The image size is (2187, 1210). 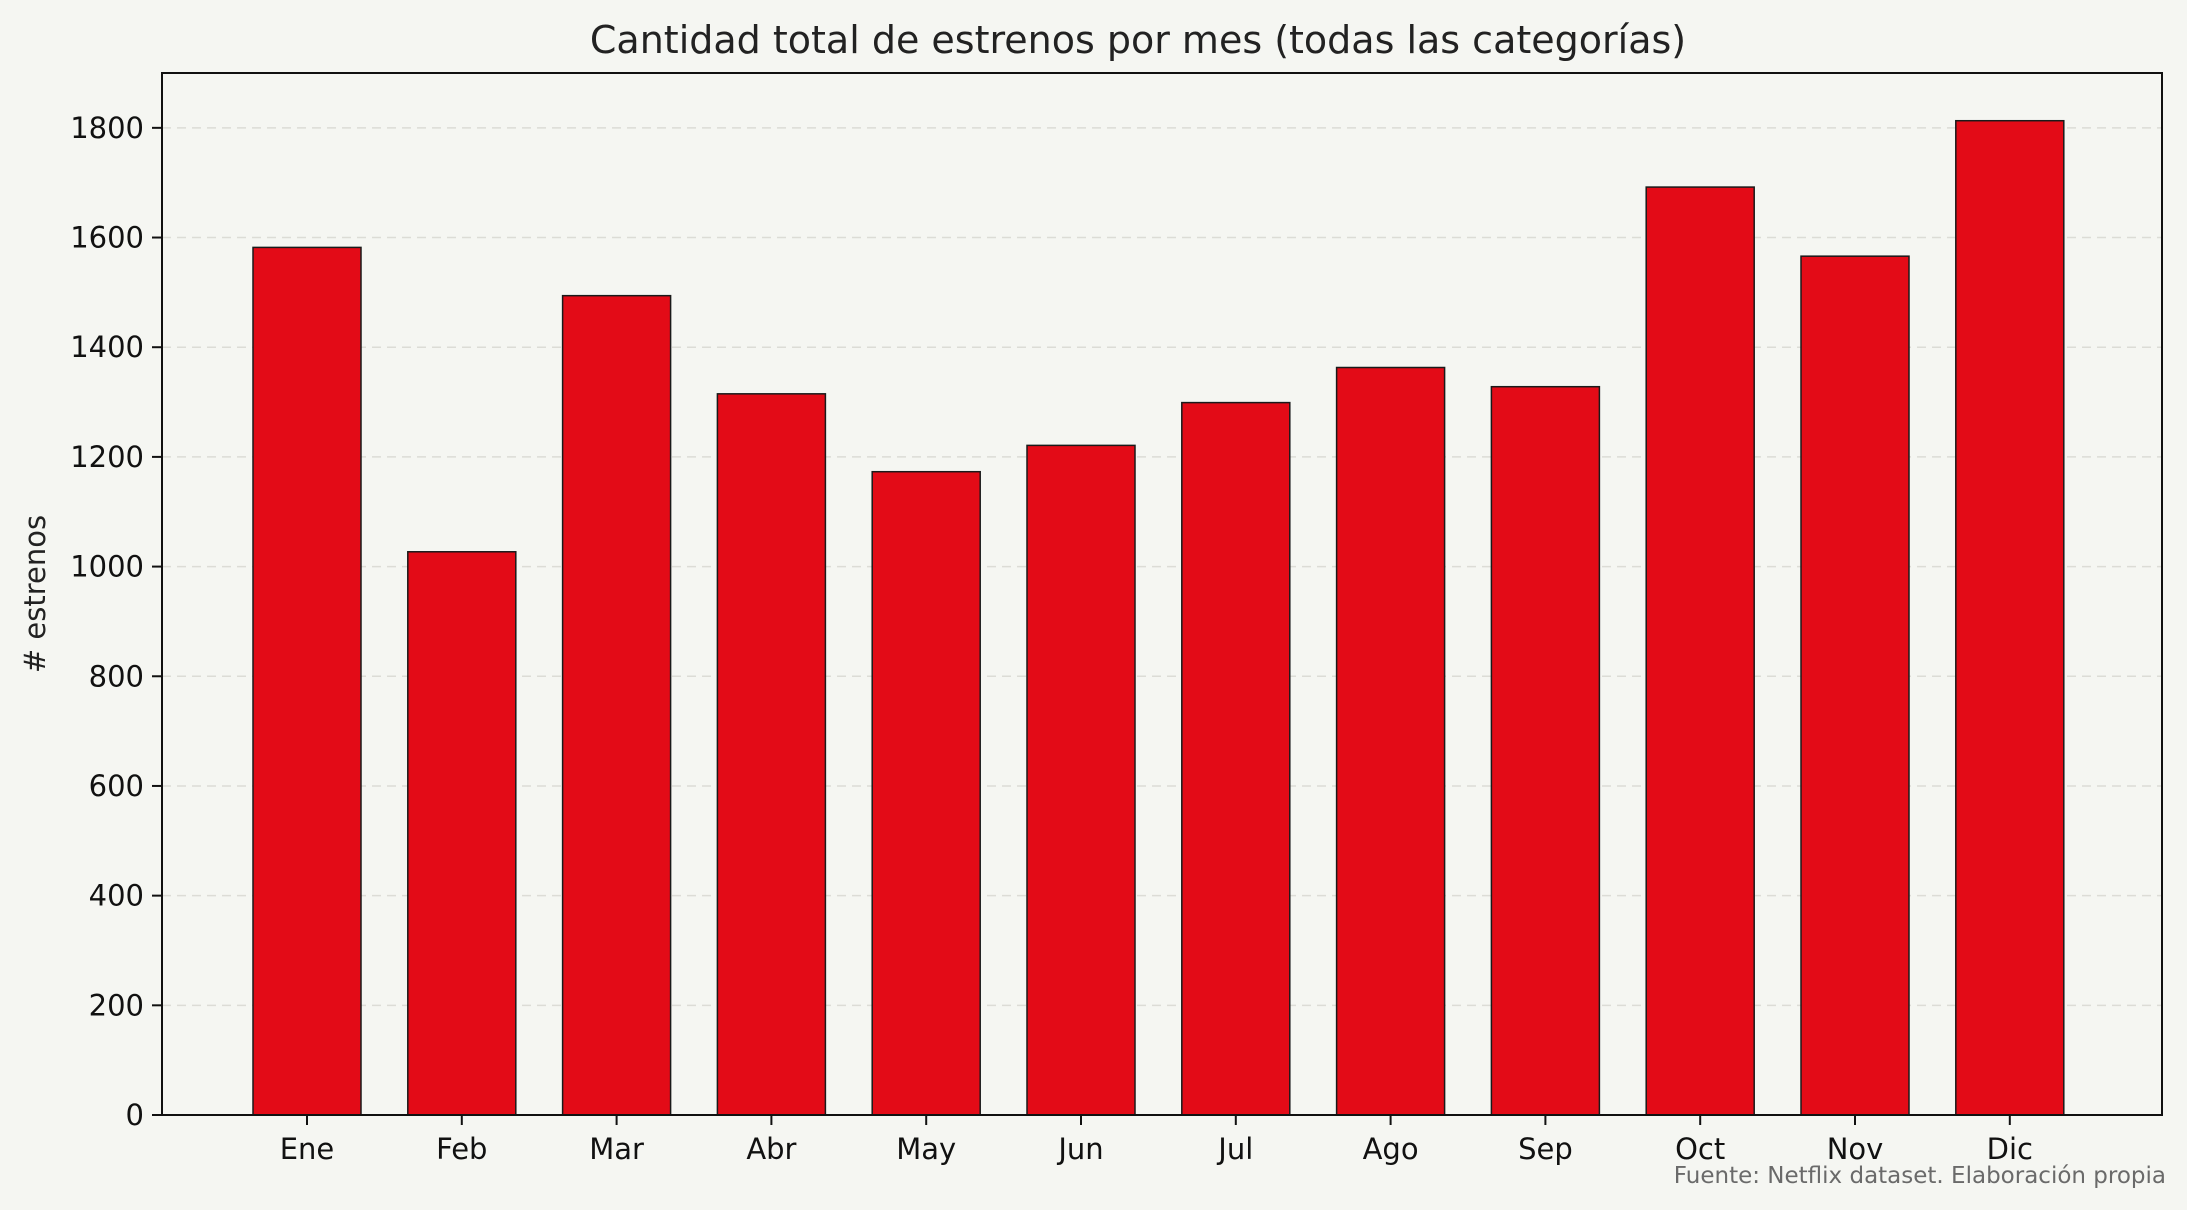 What do you see at coordinates (116, 1005) in the screenshot?
I see `y-tick-label: 200` at bounding box center [116, 1005].